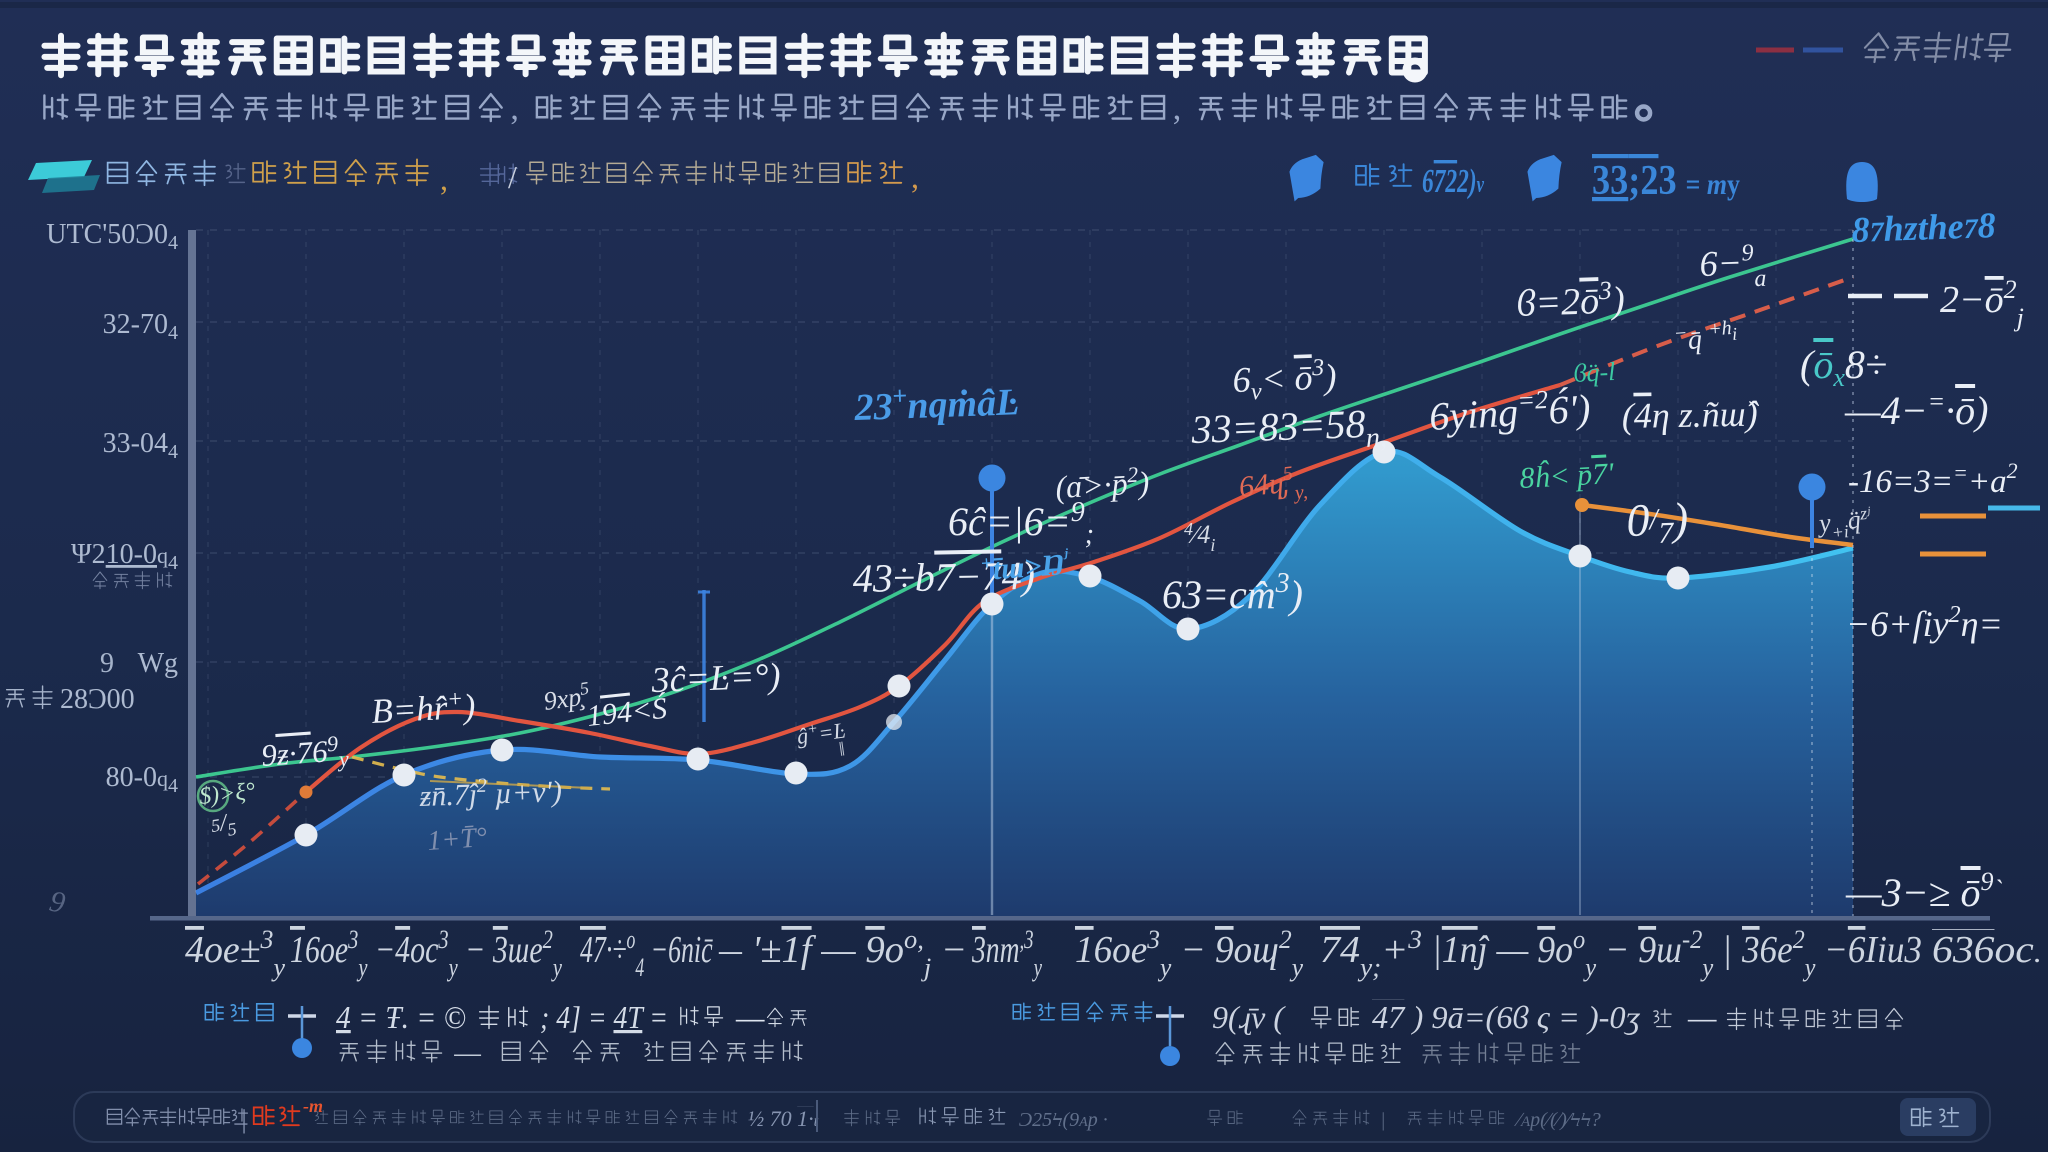 The height and width of the screenshot is (1152, 2048). I want to click on svg-text: +t̄ɯ>Ŋʲ, so click(1025, 566).